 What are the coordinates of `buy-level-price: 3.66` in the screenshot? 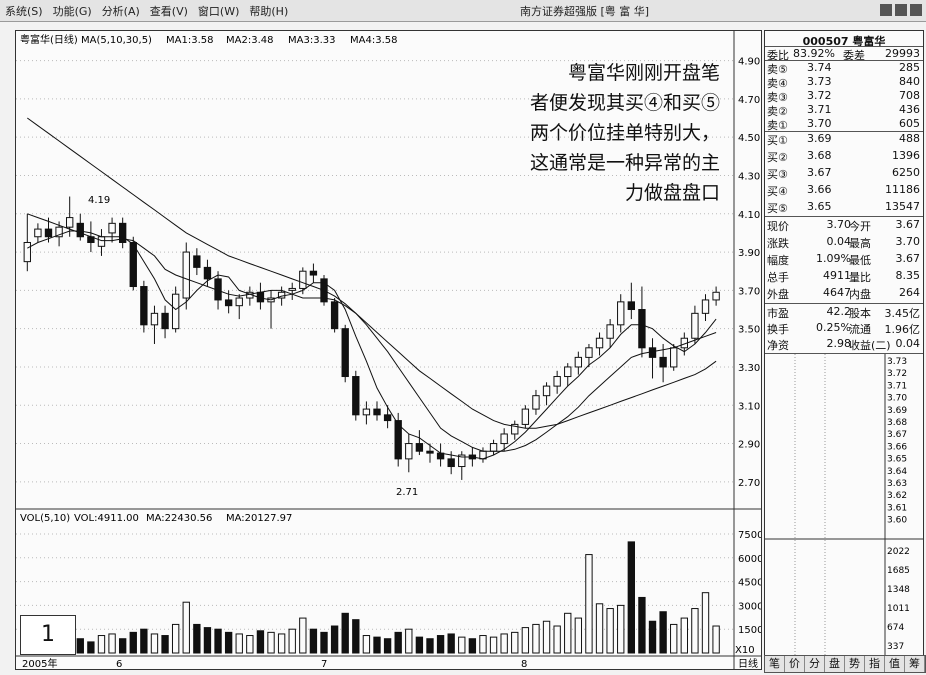 It's located at (819, 189).